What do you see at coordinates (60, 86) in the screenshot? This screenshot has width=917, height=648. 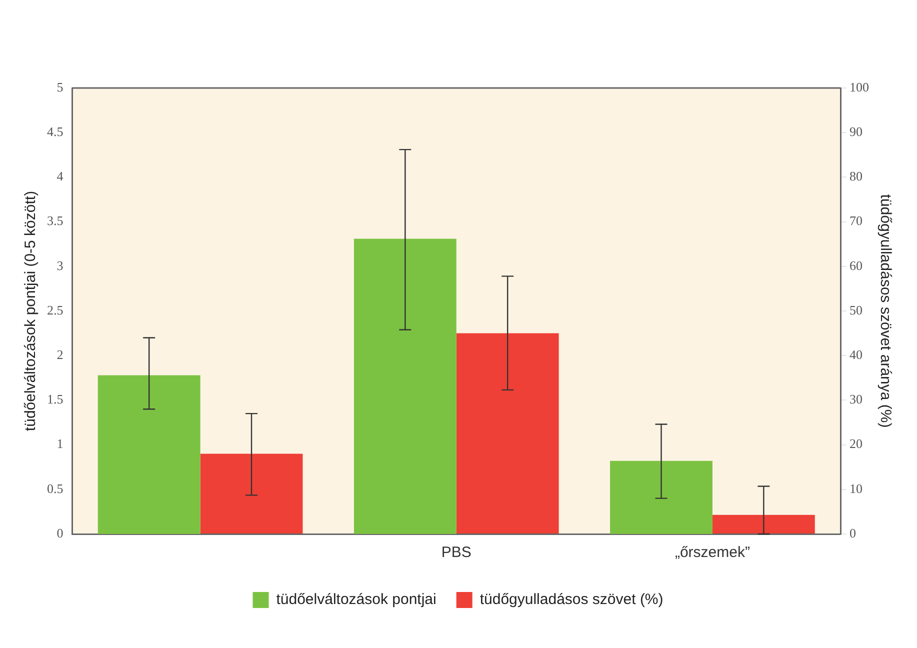 I see `y-tick-label: 5` at bounding box center [60, 86].